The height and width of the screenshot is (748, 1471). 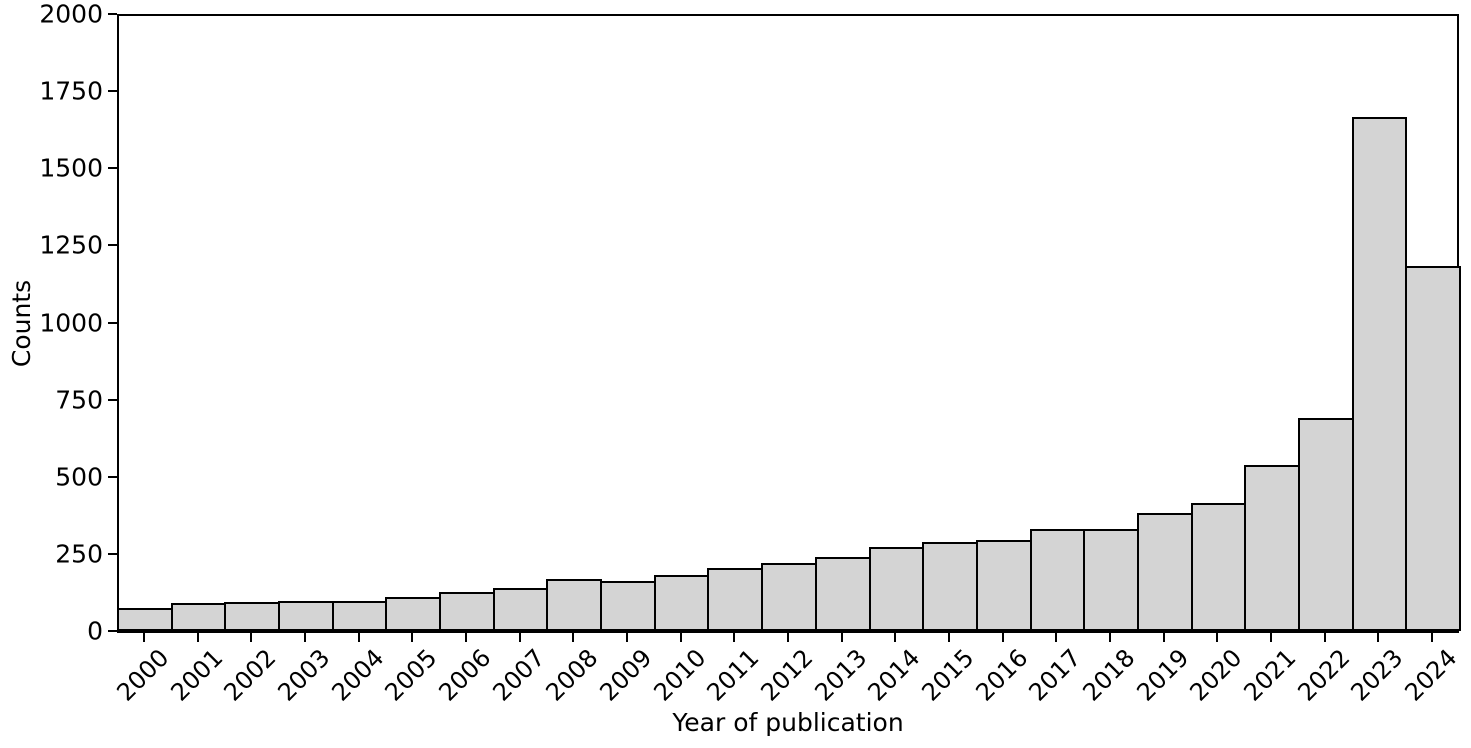 What do you see at coordinates (894, 675) in the screenshot?
I see `x-tick-label: 2014` at bounding box center [894, 675].